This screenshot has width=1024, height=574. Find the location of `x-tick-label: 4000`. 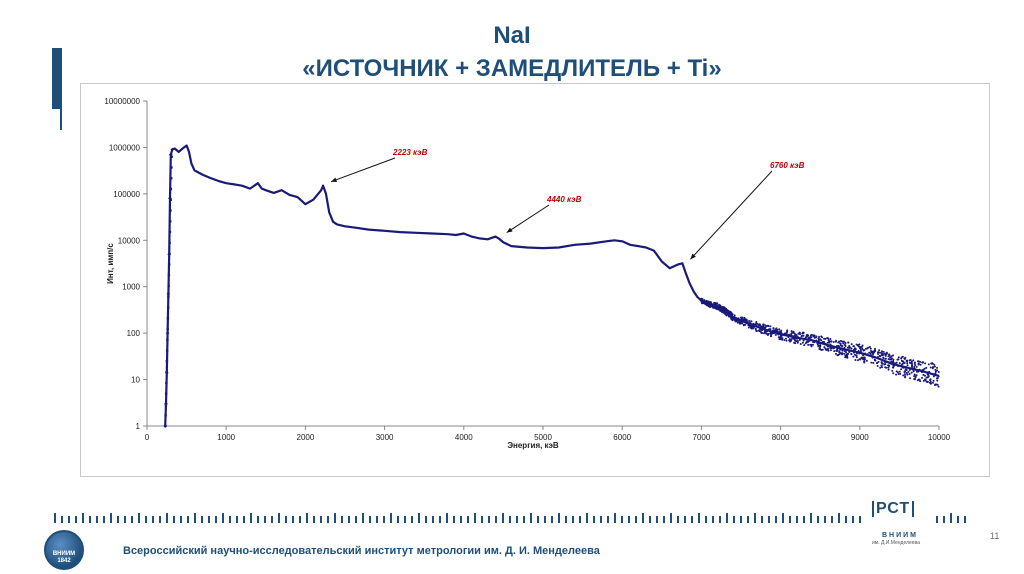

x-tick-label: 4000 is located at coordinates (464, 437).